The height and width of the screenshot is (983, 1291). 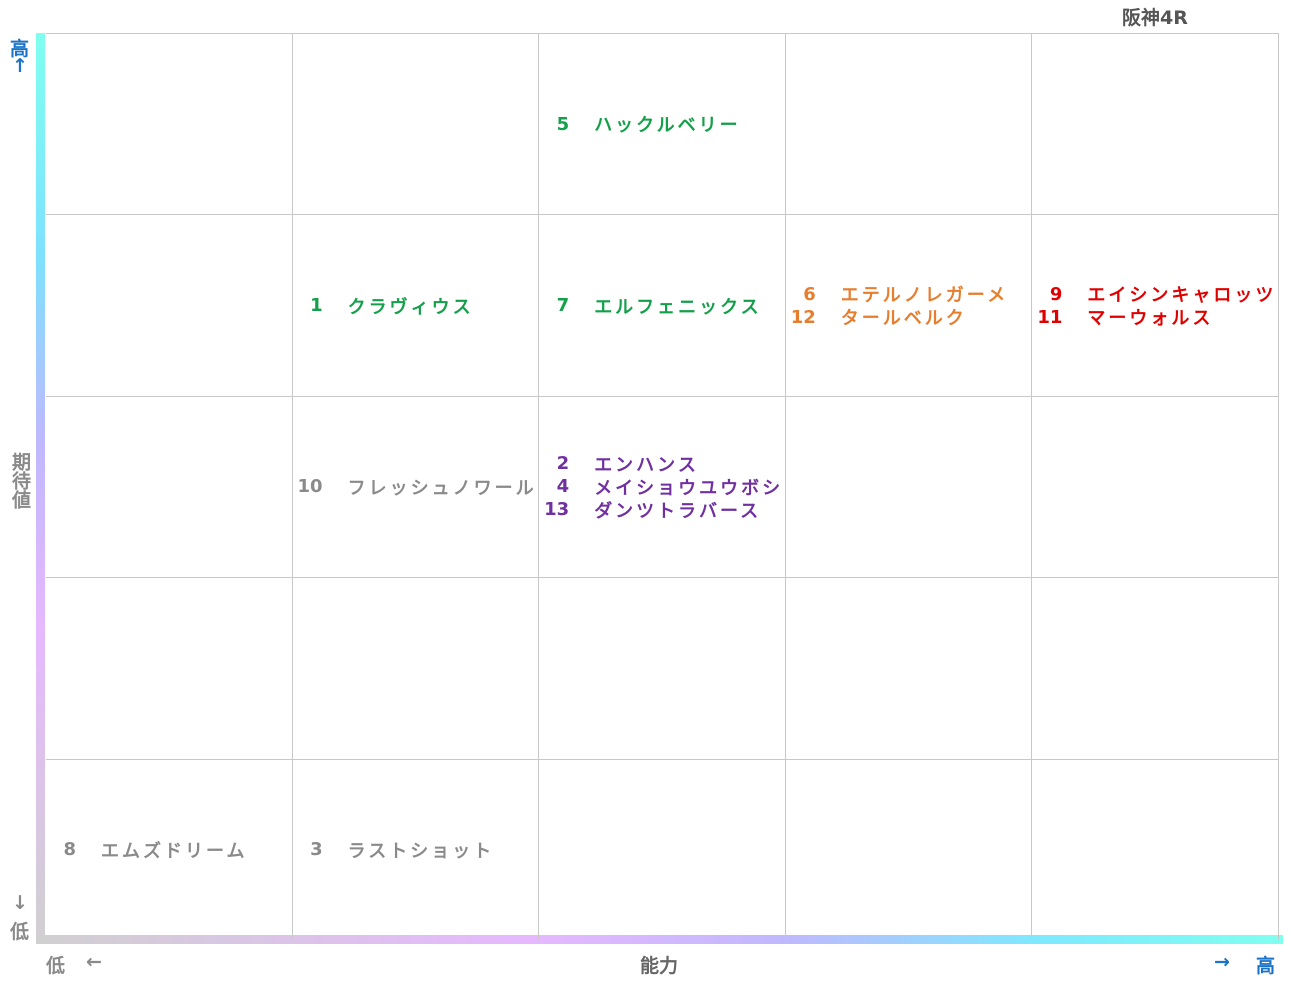 I want to click on x-high: 高, so click(x=1266, y=966).